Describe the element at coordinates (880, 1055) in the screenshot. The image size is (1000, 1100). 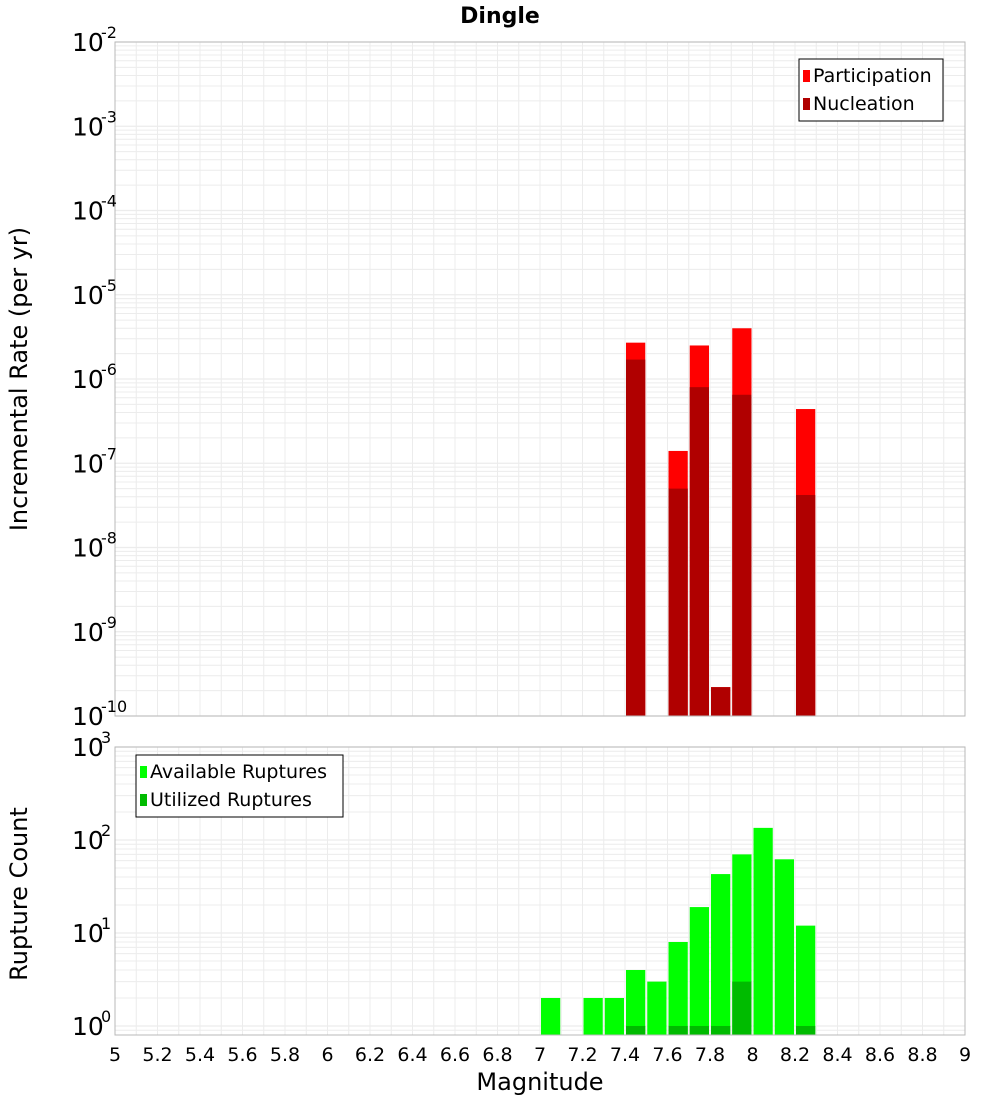
I see `x-tick-label: 8.6` at that location.